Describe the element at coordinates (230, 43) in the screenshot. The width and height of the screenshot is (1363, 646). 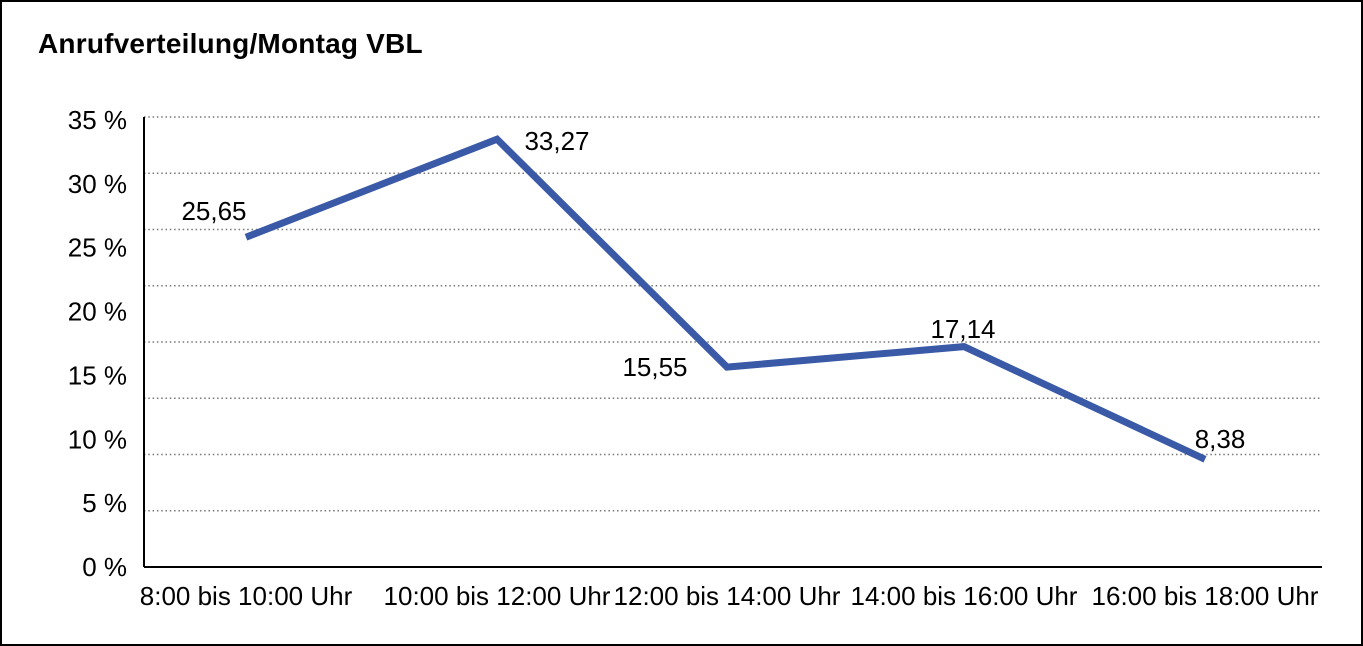
I see `chart-title: Anrufverteilung/Montag VBL` at that location.